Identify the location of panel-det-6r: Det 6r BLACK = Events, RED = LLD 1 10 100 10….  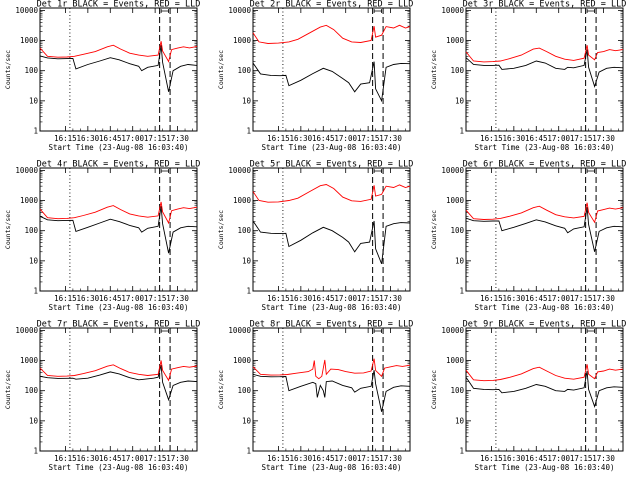
(528, 236).